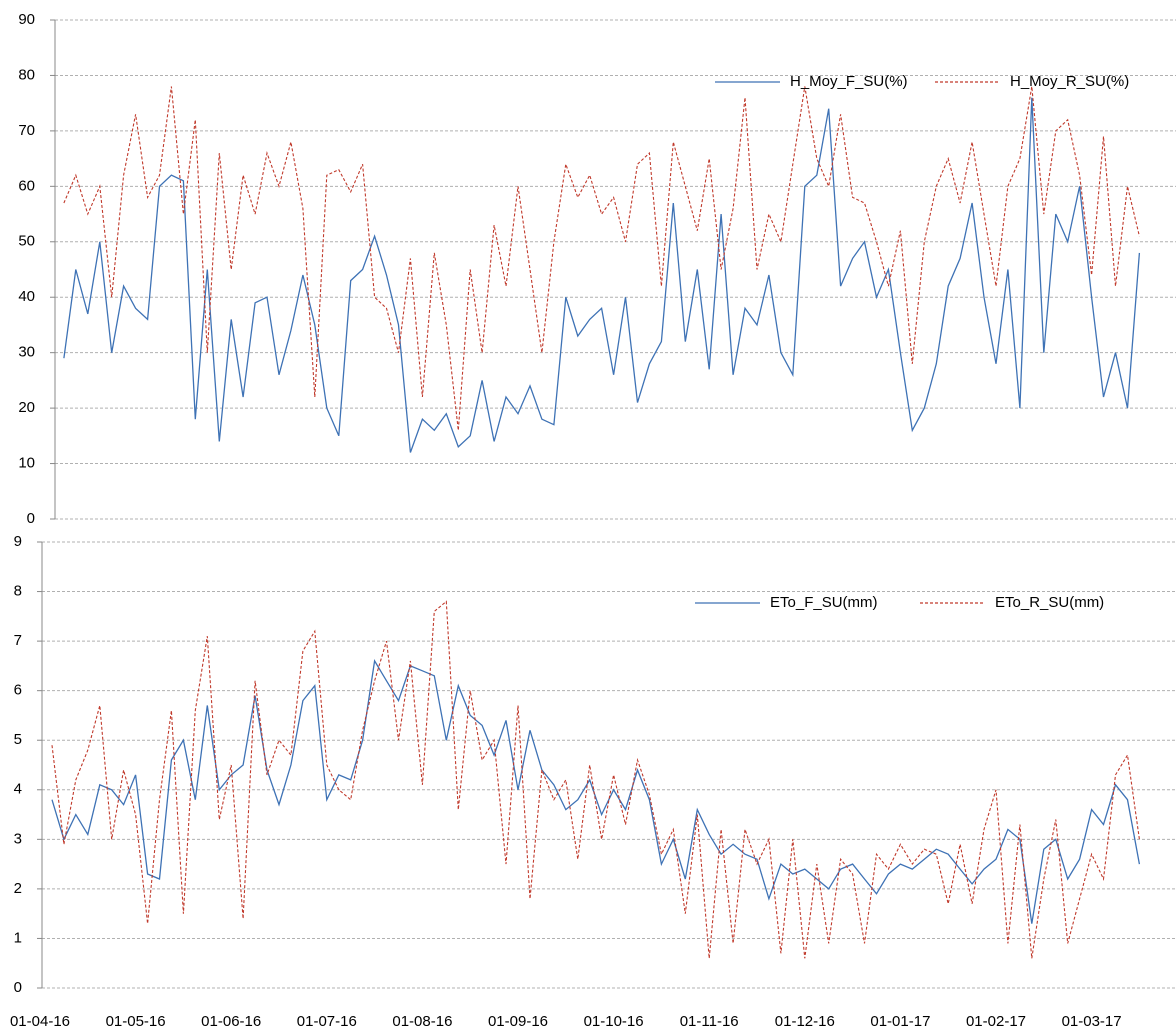 The width and height of the screenshot is (1176, 1035). What do you see at coordinates (18, 541) in the screenshot?
I see `y-tick-label: 9` at bounding box center [18, 541].